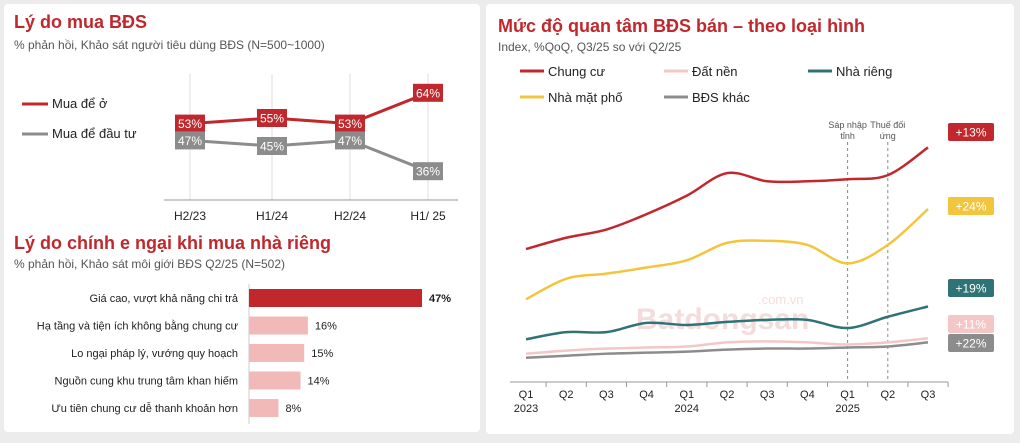 Image resolution: width=1020 pixels, height=443 pixels. I want to click on chart-title-hesitation-reasons: Lý do chính e ngại khi mua nhà riêng, so click(173, 243).